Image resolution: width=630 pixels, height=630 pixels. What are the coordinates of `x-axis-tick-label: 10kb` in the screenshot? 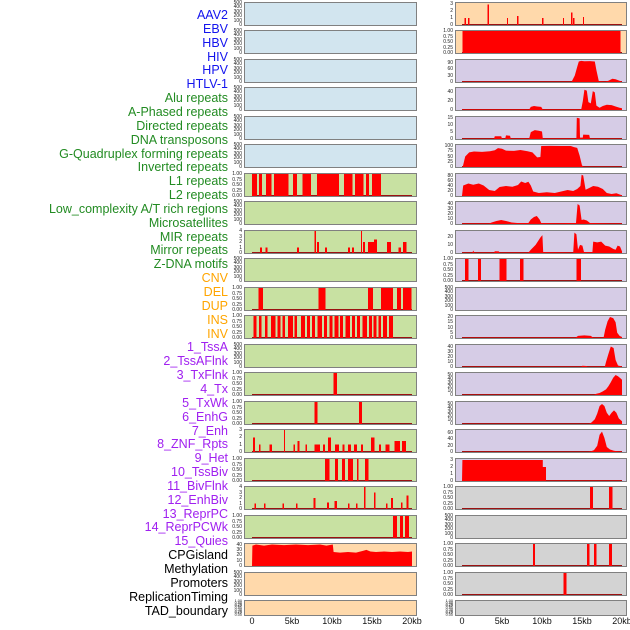 It's located at (542, 621).